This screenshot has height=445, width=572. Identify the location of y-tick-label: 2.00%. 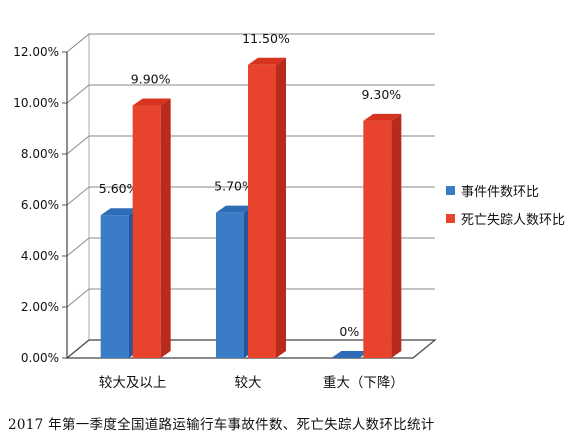
(40, 307).